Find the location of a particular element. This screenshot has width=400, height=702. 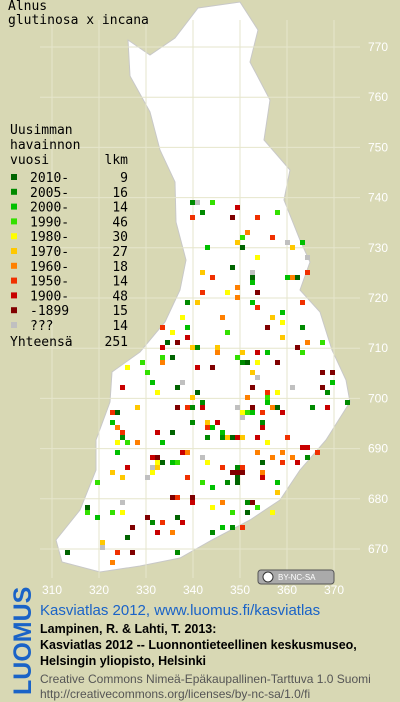

legend-count: 18 is located at coordinates (120, 267).